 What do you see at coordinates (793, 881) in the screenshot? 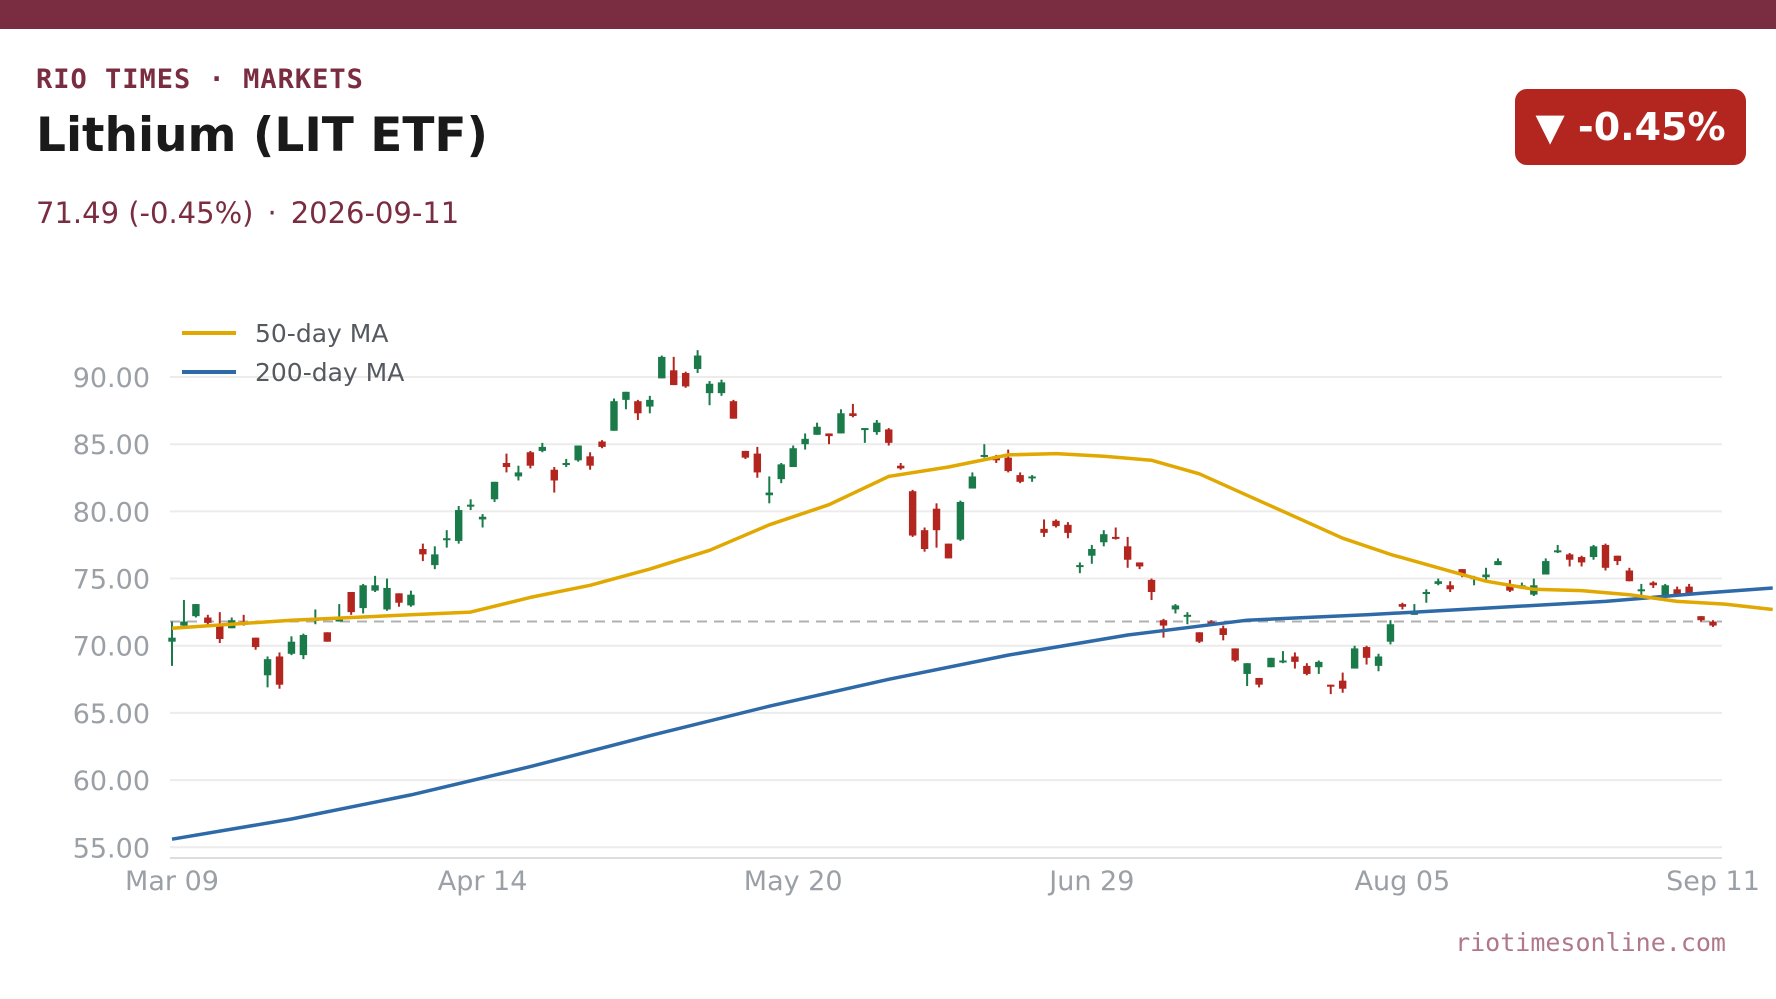
I see `x-tick-label: May 20` at bounding box center [793, 881].